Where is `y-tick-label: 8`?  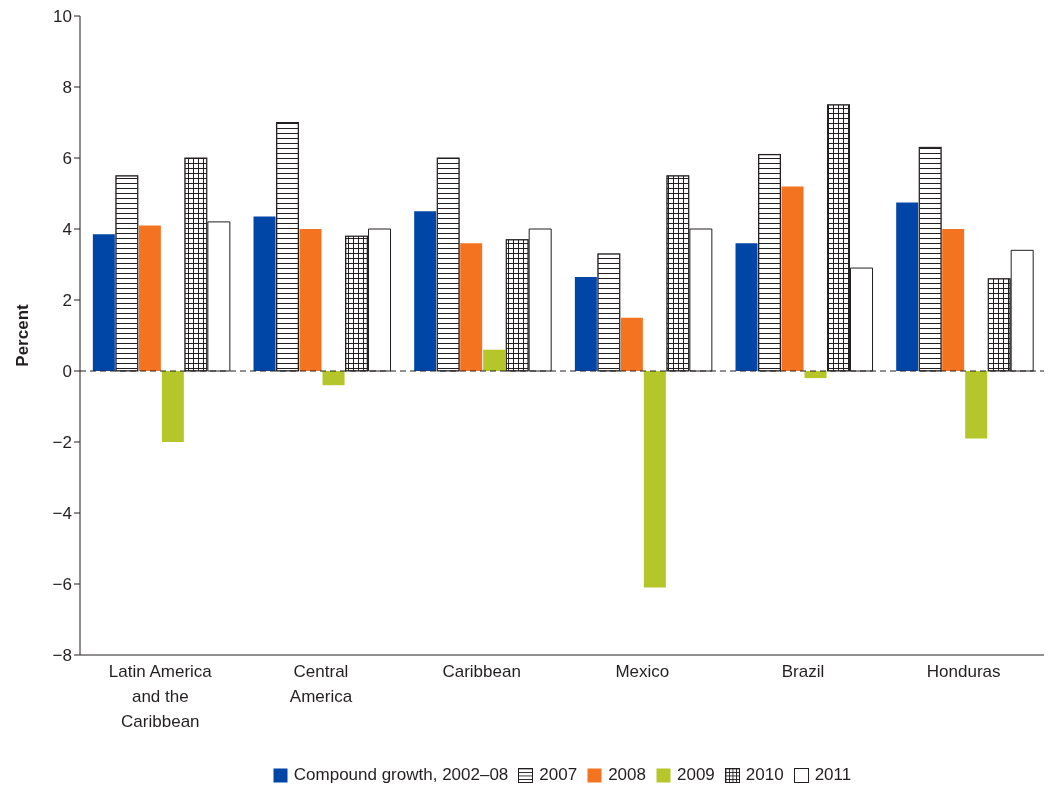 y-tick-label: 8 is located at coordinates (67, 88).